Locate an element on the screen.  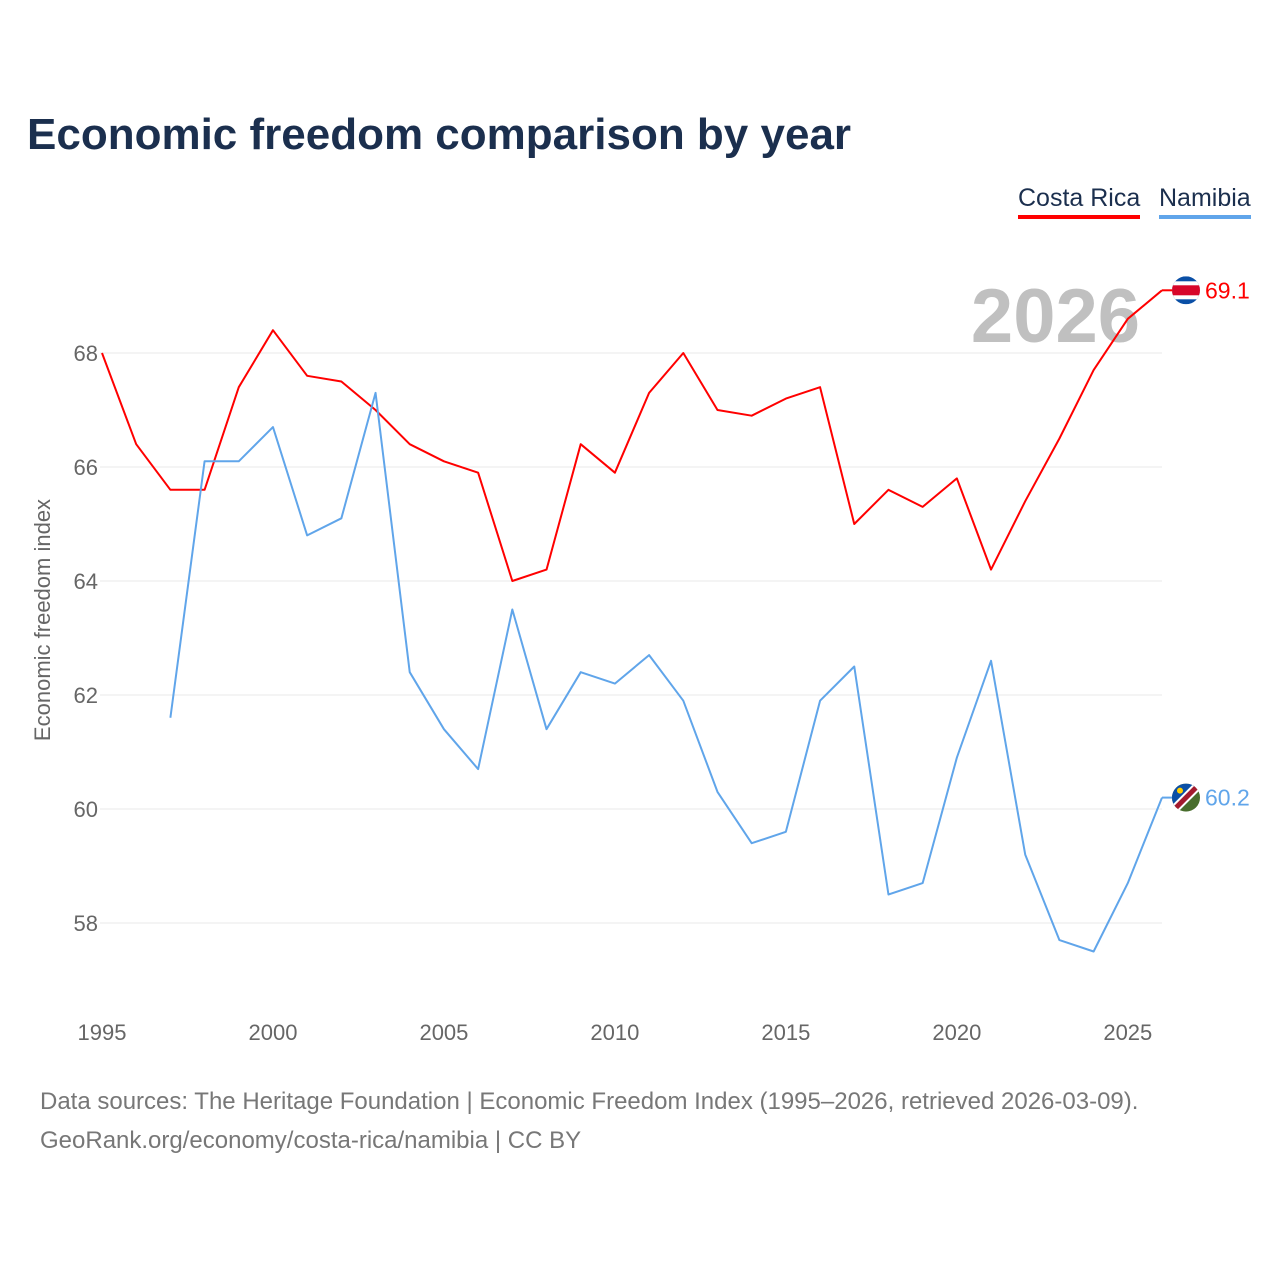
year-watermark: 2026 is located at coordinates (1055, 316).